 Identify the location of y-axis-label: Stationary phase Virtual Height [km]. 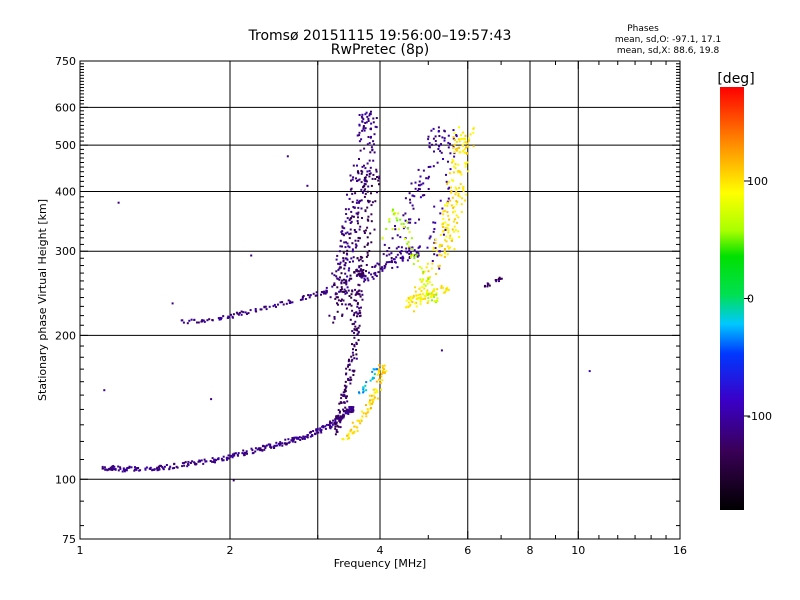
(42, 300).